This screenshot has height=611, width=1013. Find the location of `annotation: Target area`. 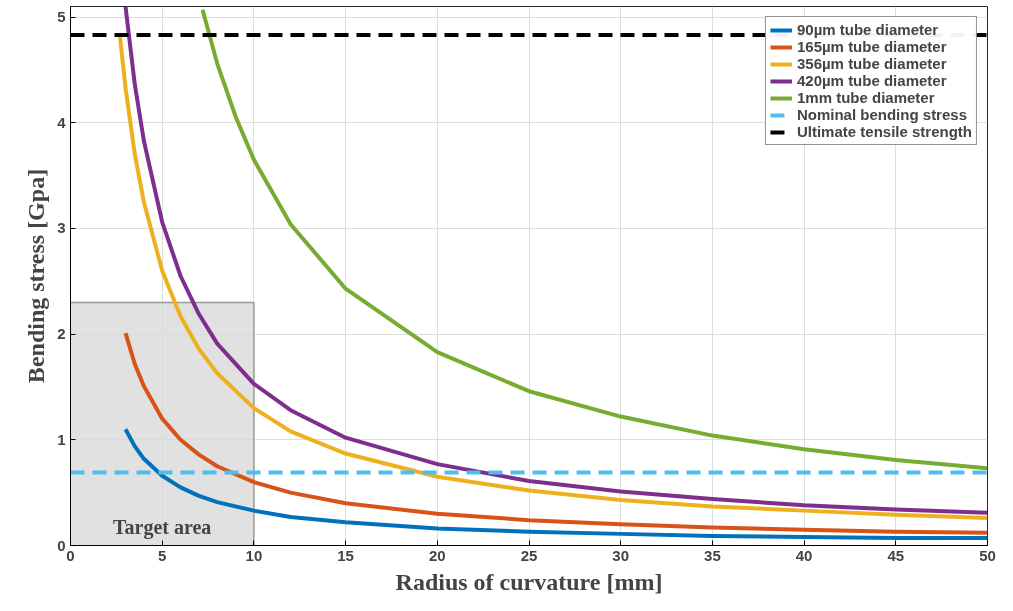

annotation: Target area is located at coordinates (162, 527).